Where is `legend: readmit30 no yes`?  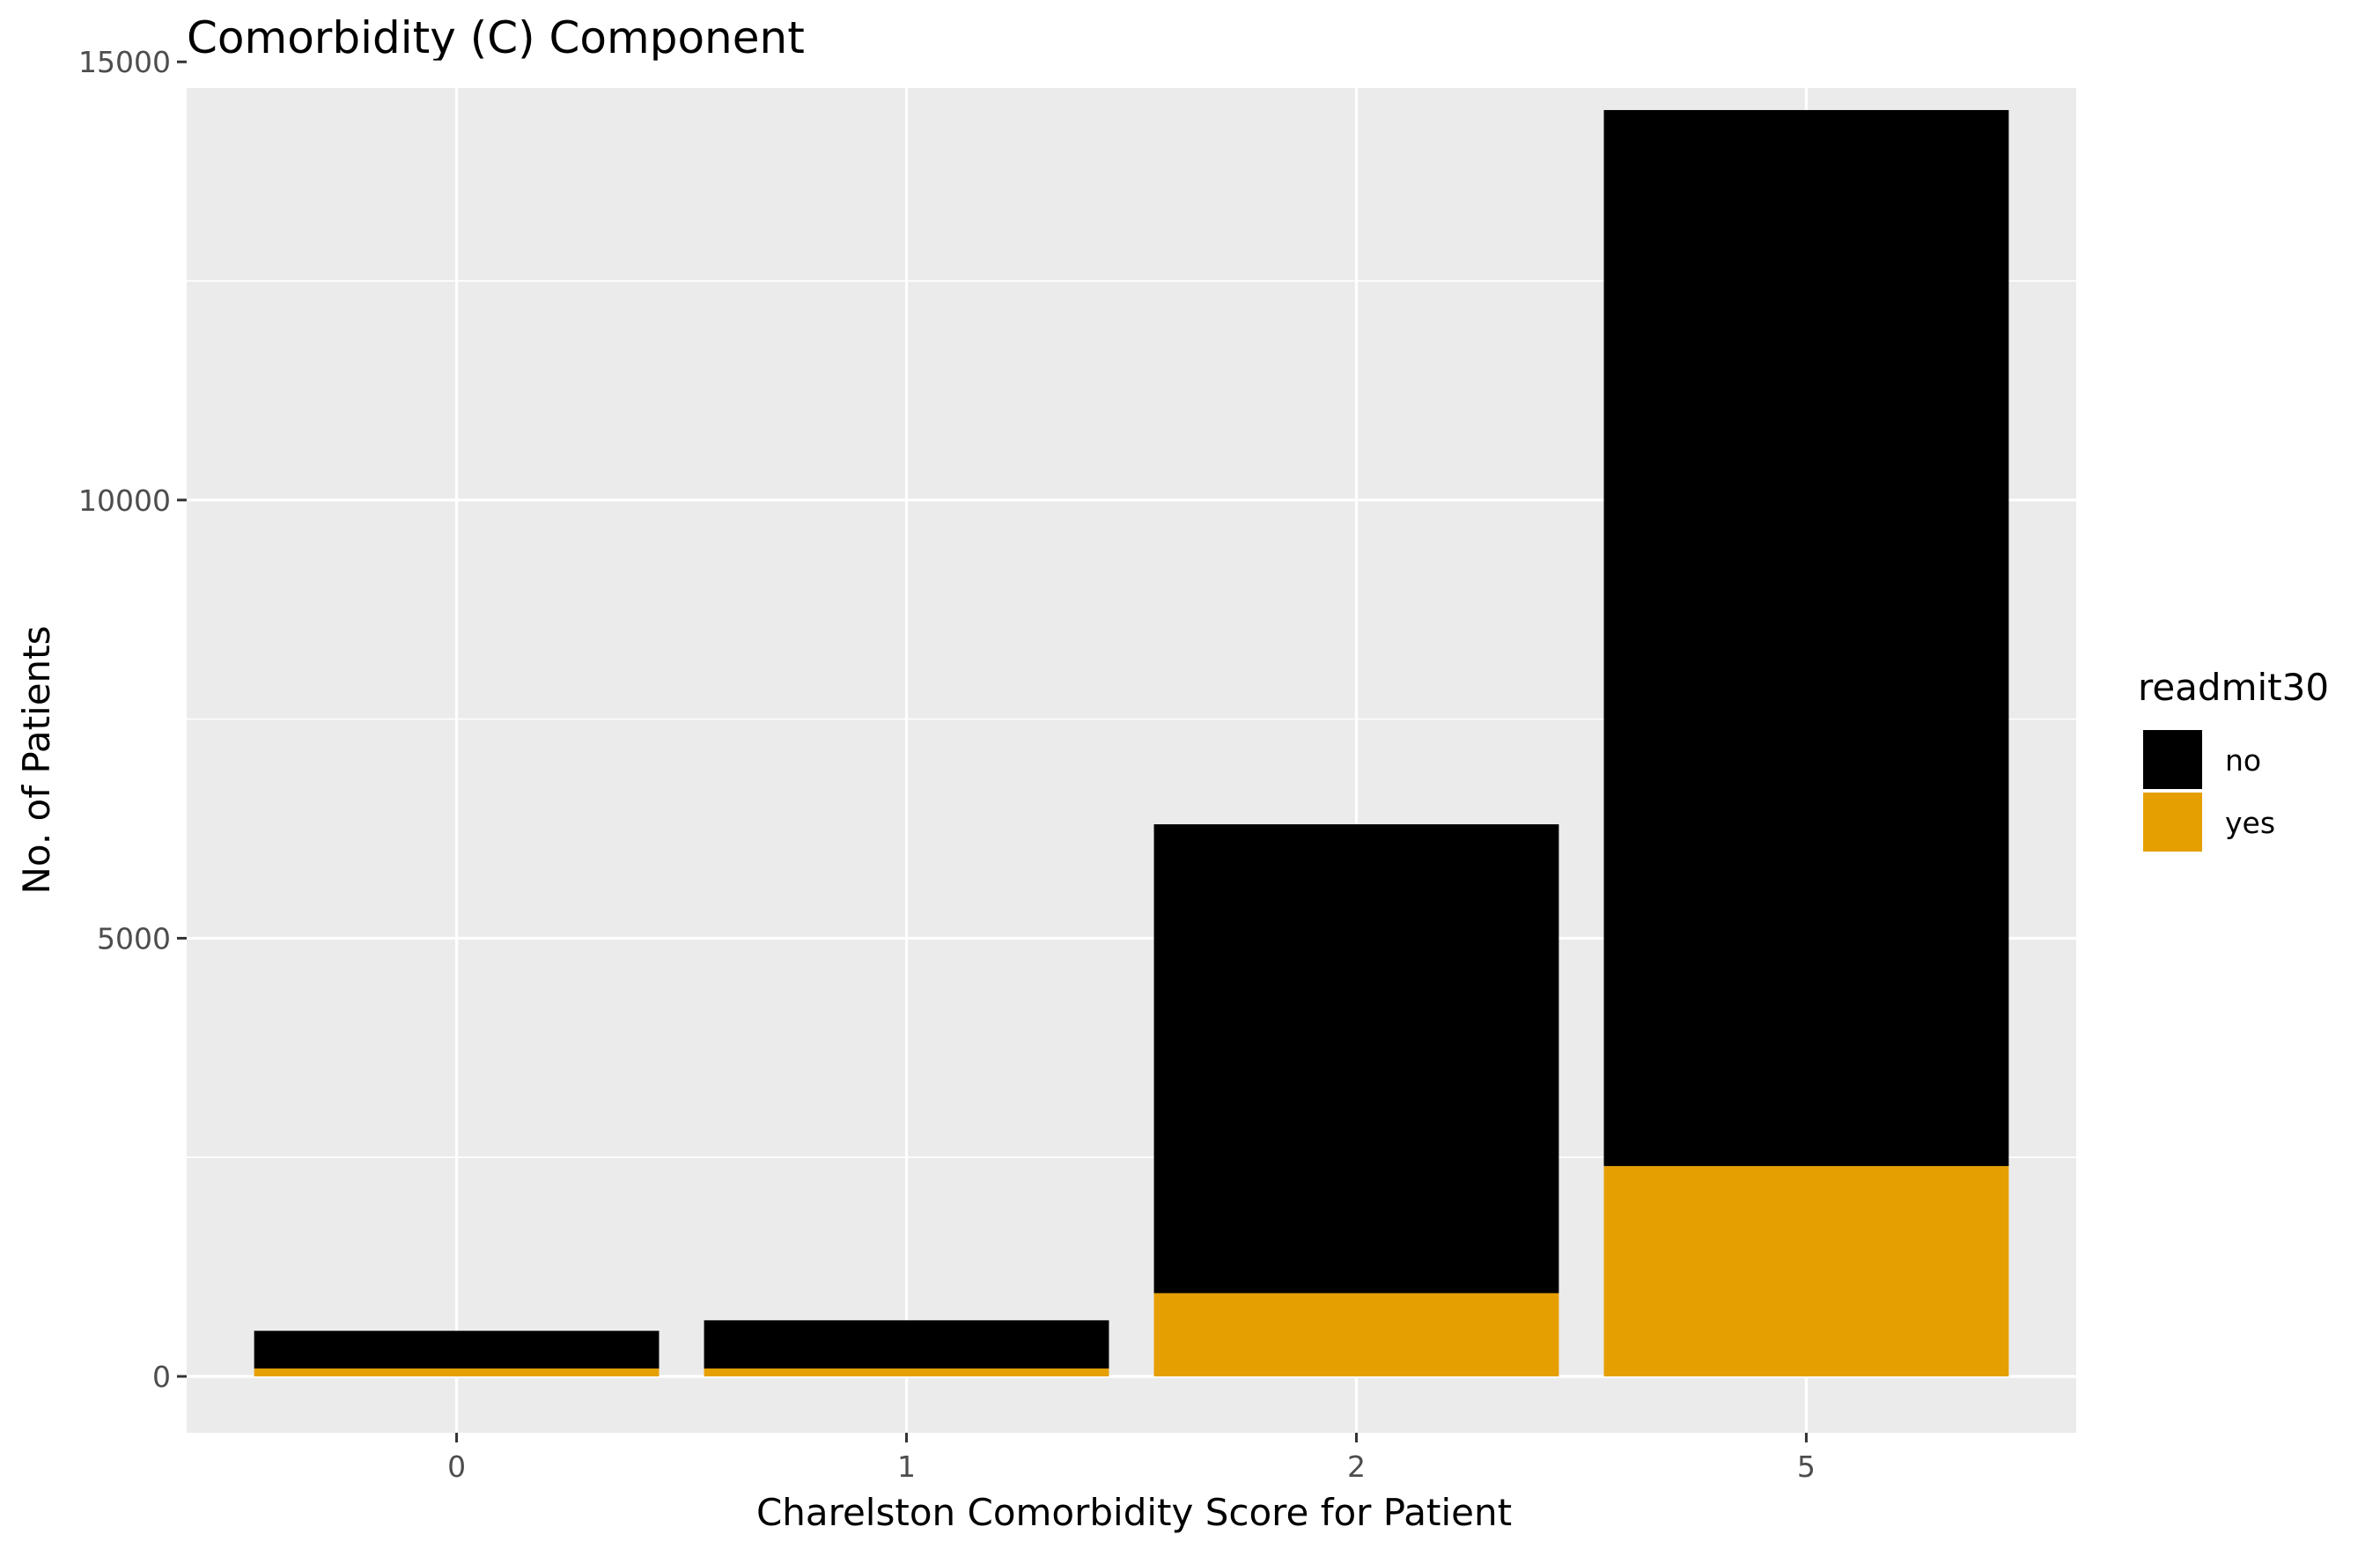 legend: readmit30 no yes is located at coordinates (2233, 759).